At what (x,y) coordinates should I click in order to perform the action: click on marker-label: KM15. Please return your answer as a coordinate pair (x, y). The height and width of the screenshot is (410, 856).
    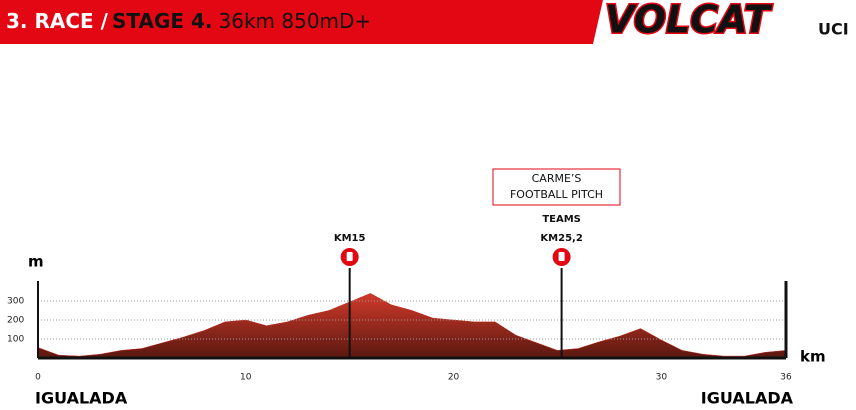
    Looking at the image, I should click on (350, 238).